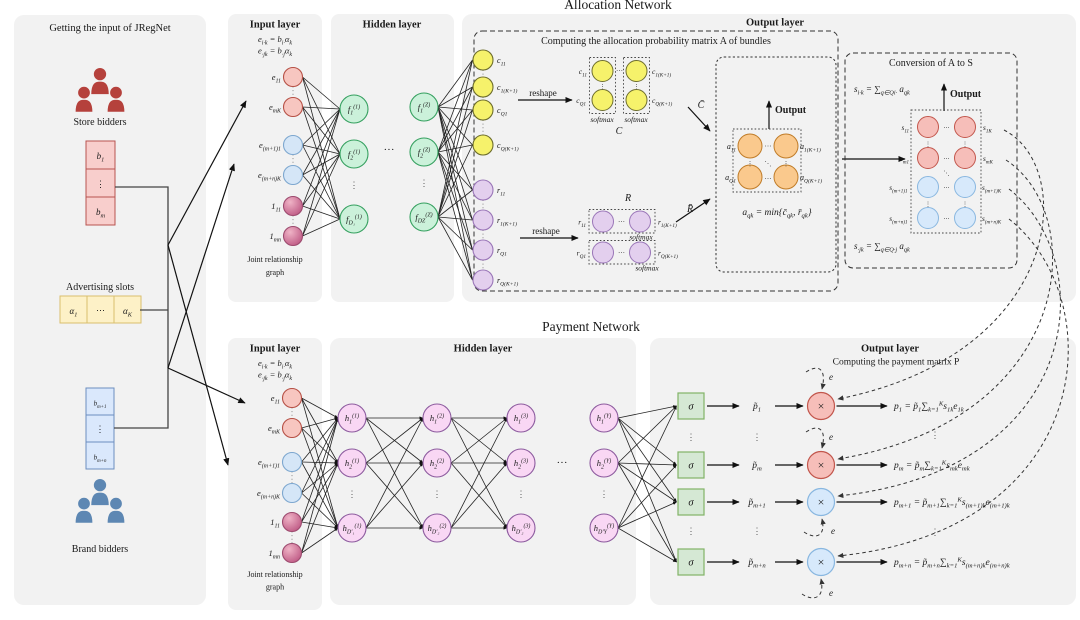 The image size is (1080, 620). Describe the element at coordinates (521, 418) in the screenshot. I see `payment-hidden-node-label: h1(3)` at that location.